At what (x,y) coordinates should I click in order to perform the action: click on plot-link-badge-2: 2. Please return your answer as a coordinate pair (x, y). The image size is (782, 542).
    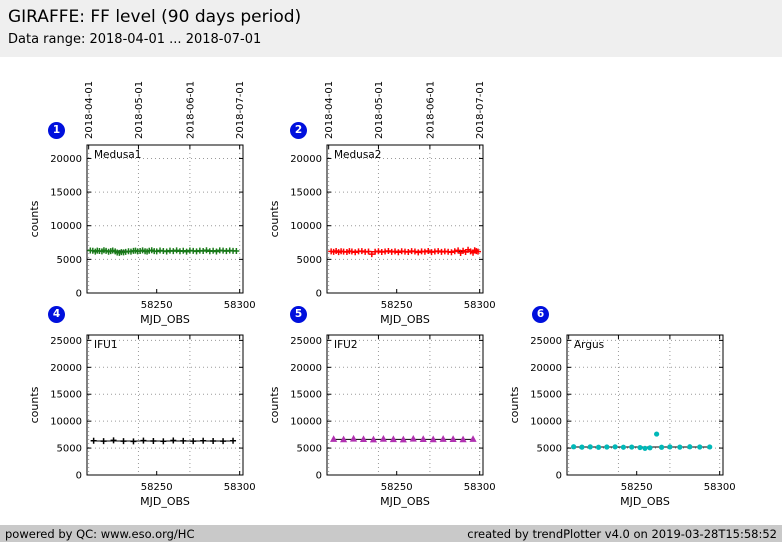
    Looking at the image, I should click on (298, 130).